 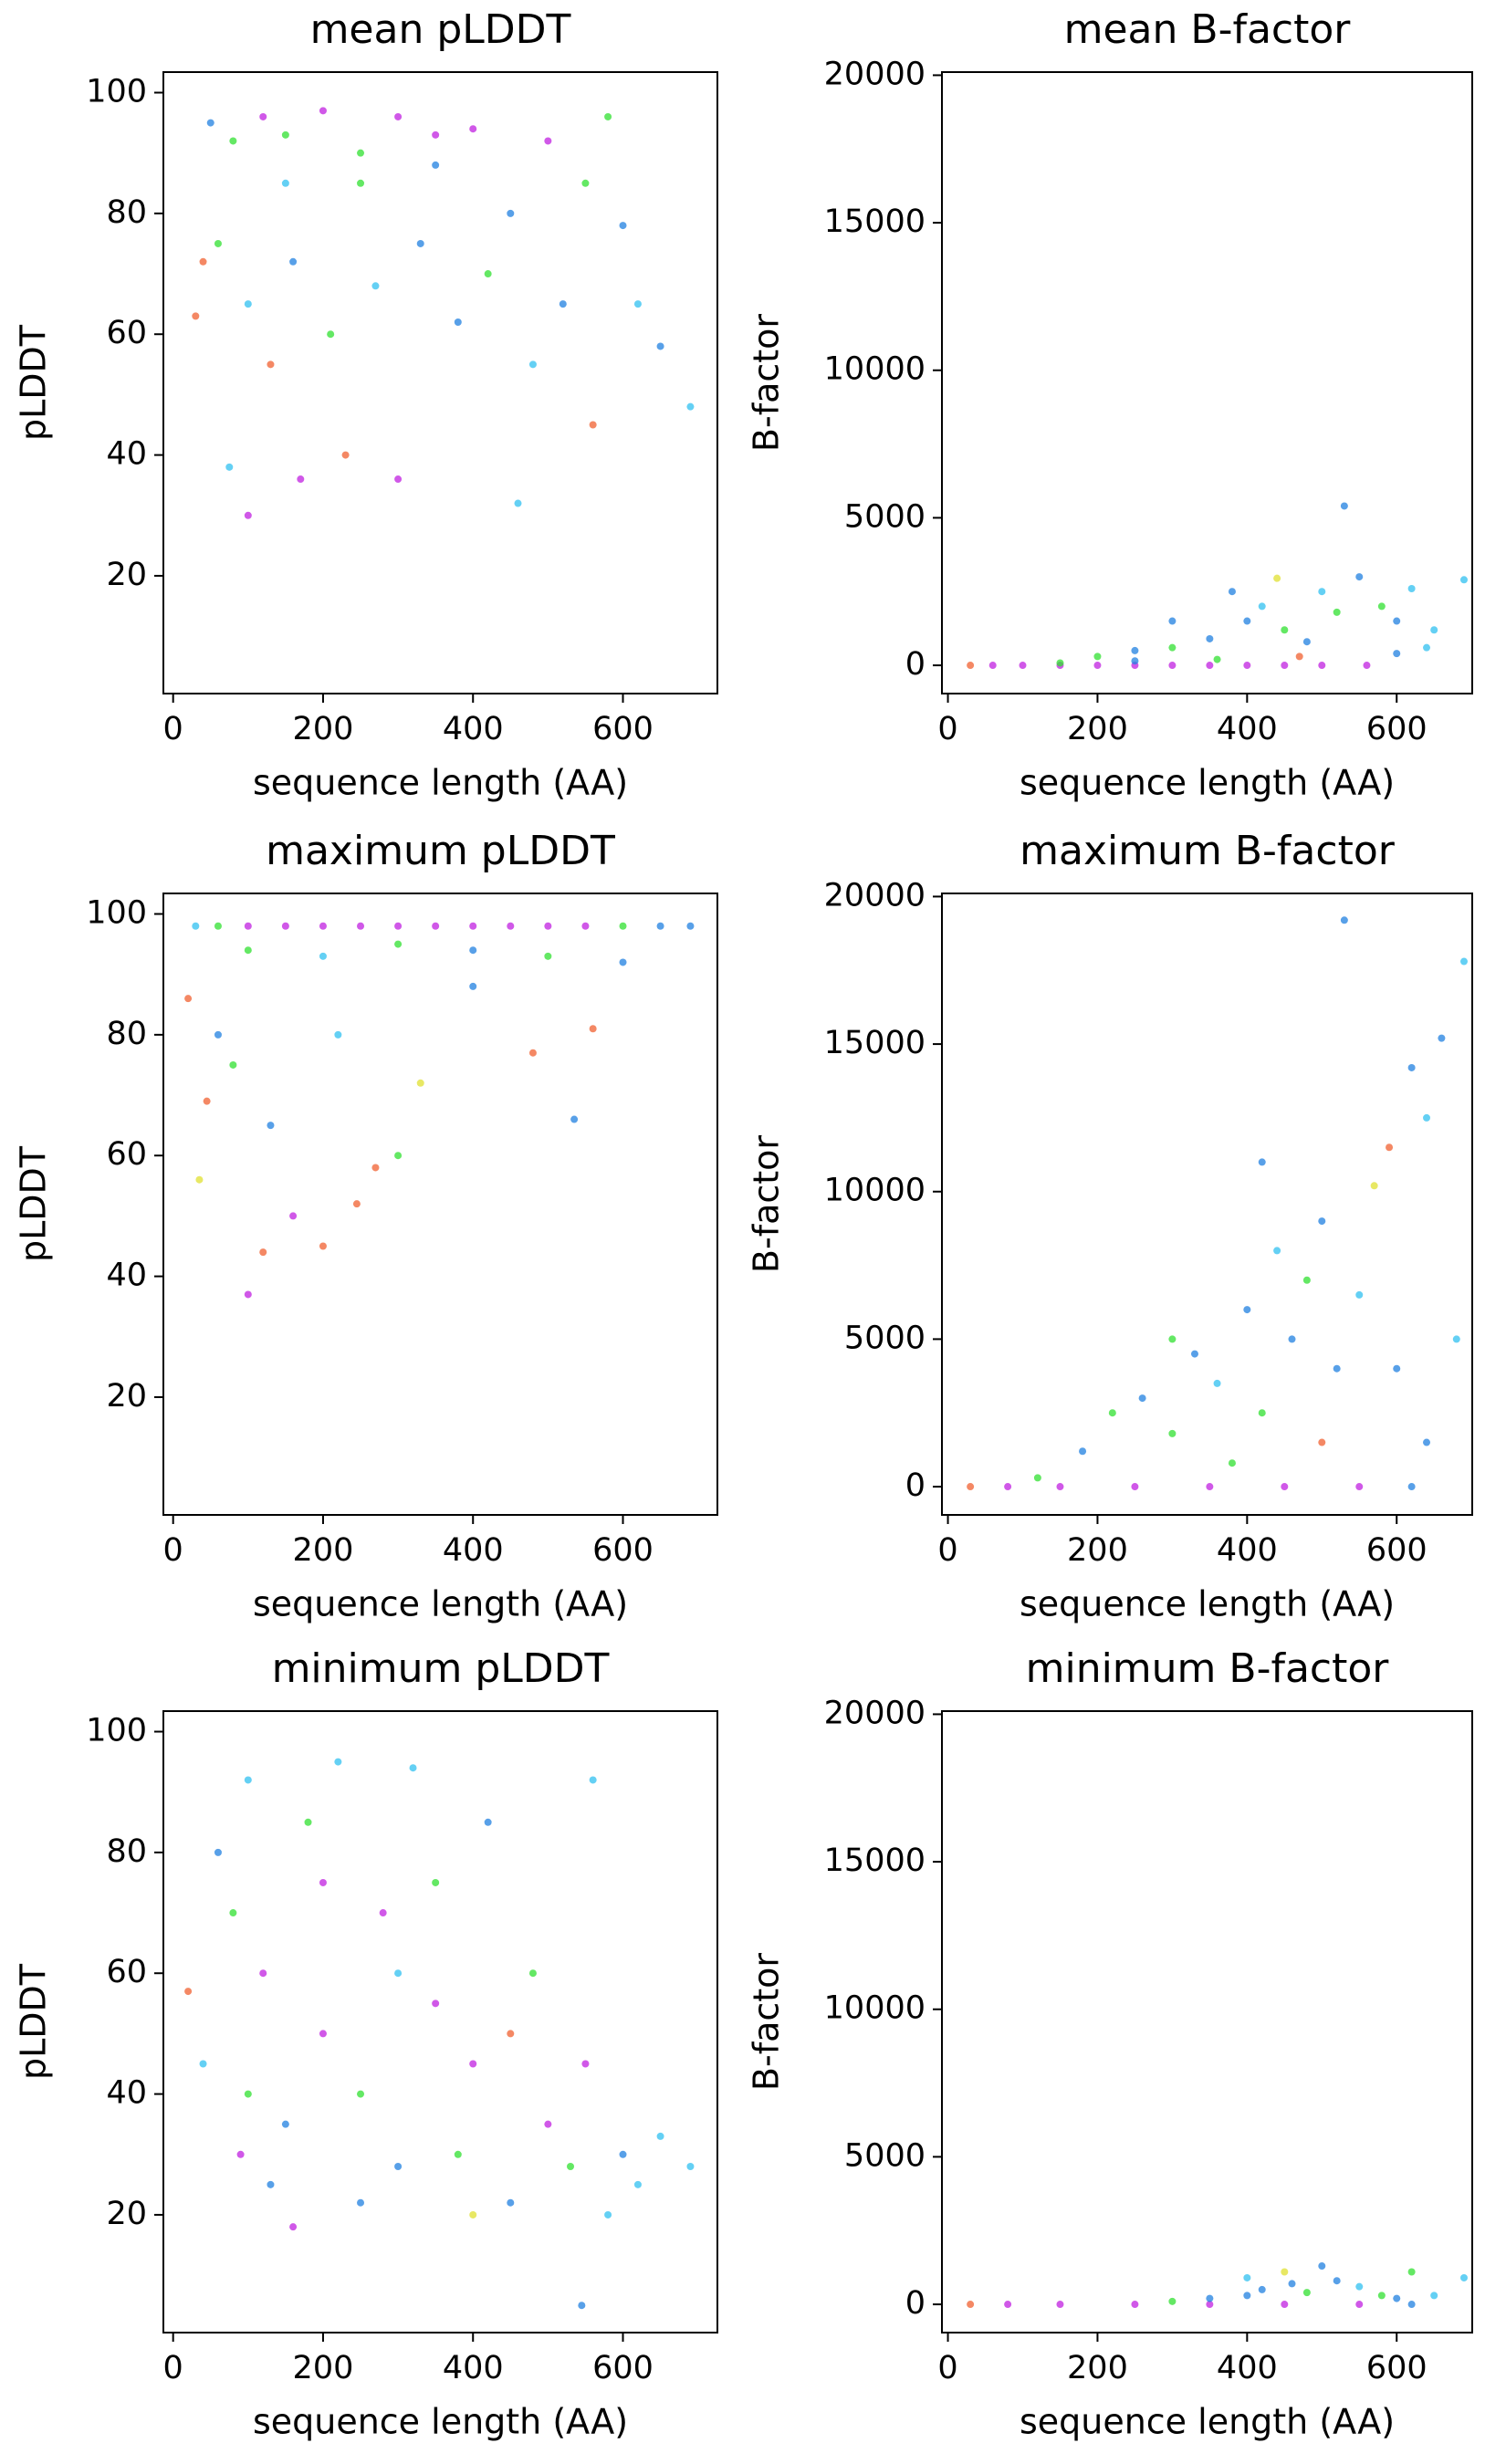 I want to click on y-tick-label: 20000, so click(x=875, y=895).